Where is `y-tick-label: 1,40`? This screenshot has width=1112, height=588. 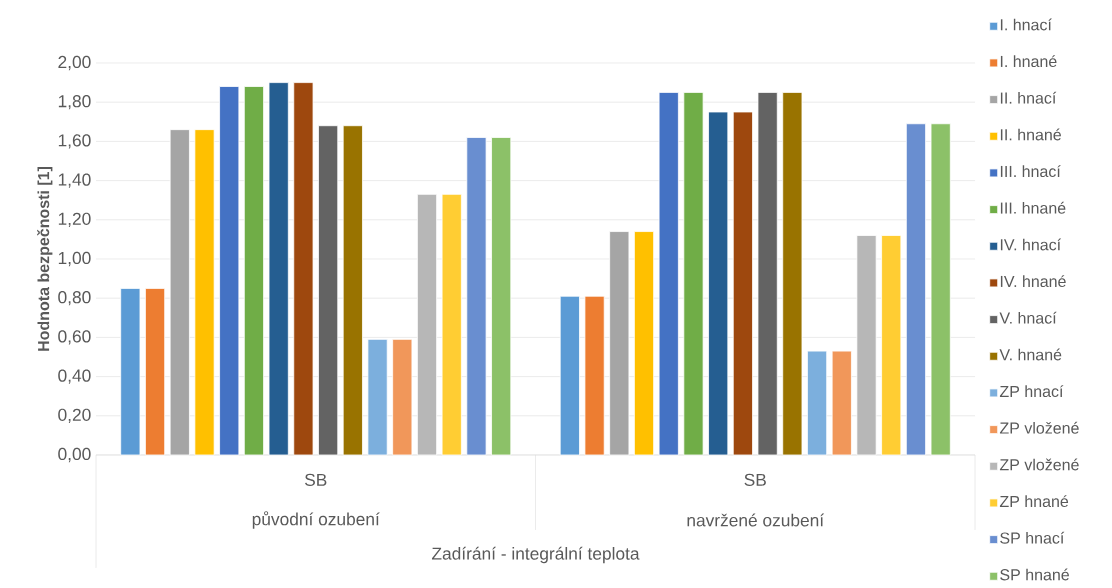
y-tick-label: 1,40 is located at coordinates (74, 180).